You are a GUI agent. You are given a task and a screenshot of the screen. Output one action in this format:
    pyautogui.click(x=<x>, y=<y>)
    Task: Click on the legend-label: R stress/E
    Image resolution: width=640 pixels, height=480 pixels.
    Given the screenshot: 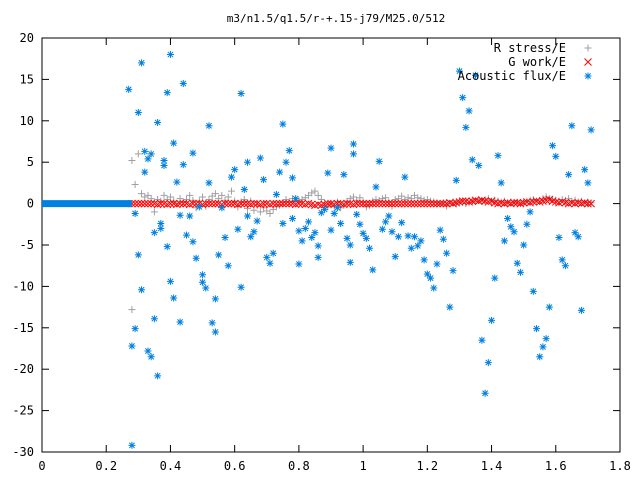 What is the action you would take?
    pyautogui.click(x=530, y=48)
    